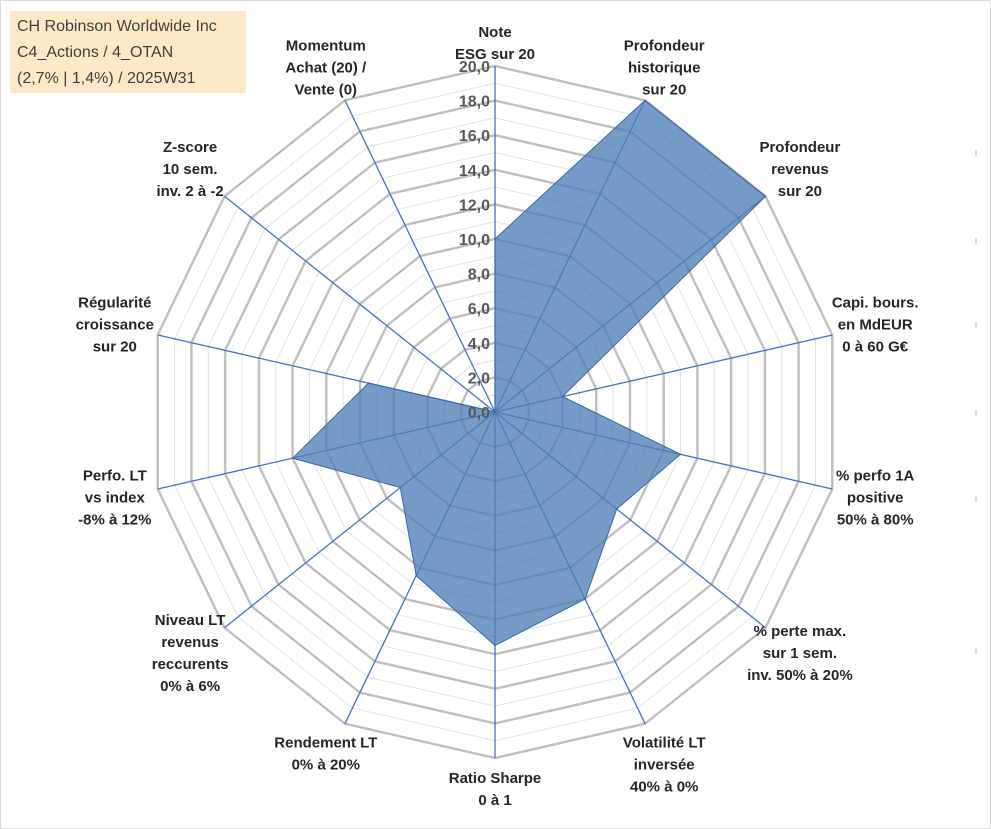 This screenshot has width=991, height=829. I want to click on tick-label: 2,0, so click(479, 378).